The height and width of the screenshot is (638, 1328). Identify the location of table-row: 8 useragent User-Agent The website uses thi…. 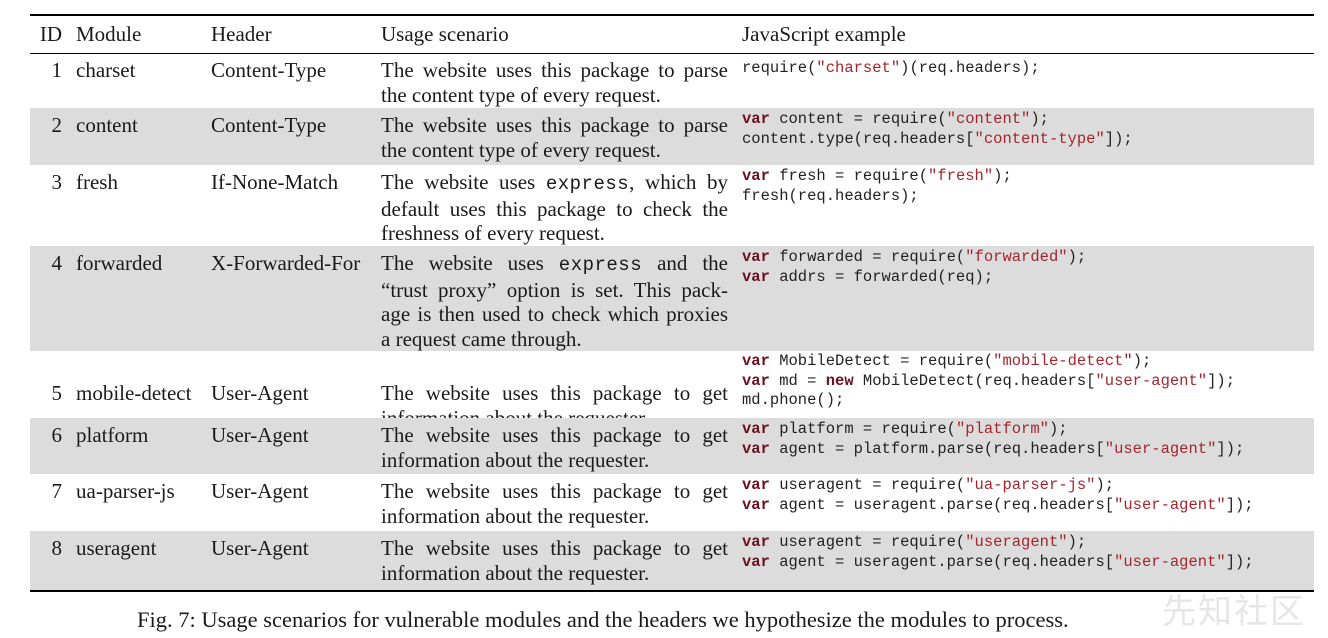
(672, 560).